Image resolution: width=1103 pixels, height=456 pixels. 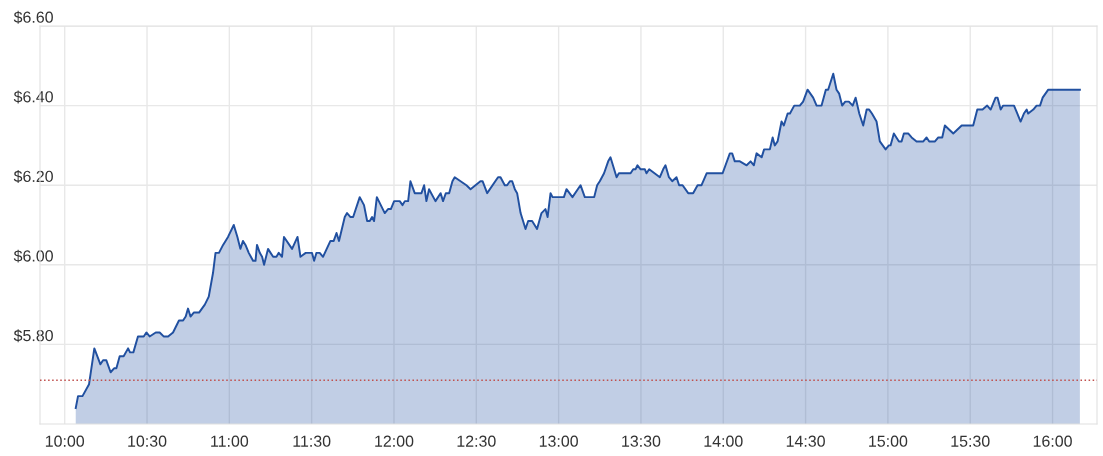 What do you see at coordinates (558, 441) in the screenshot?
I see `x-tick-label: 13:00` at bounding box center [558, 441].